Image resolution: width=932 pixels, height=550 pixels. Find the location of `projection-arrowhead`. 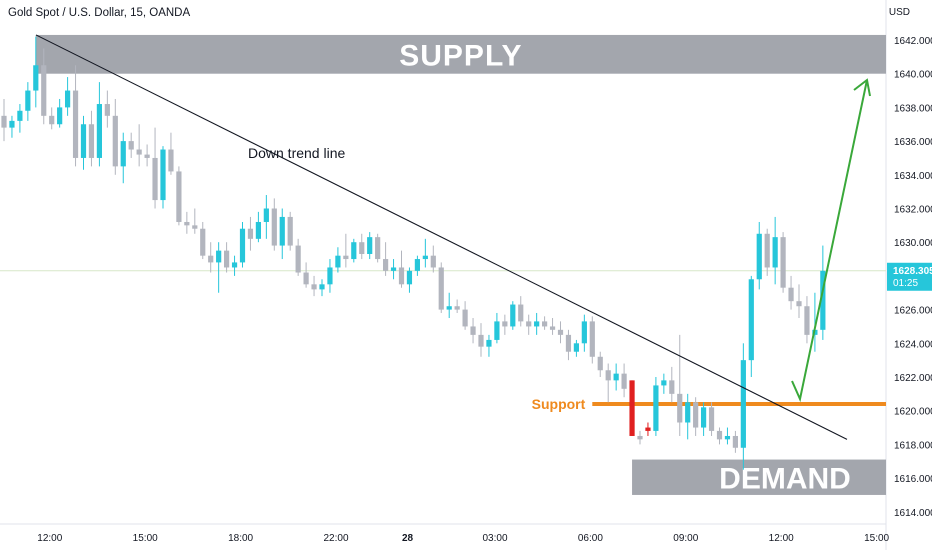

projection-arrowhead is located at coordinates (862, 87).